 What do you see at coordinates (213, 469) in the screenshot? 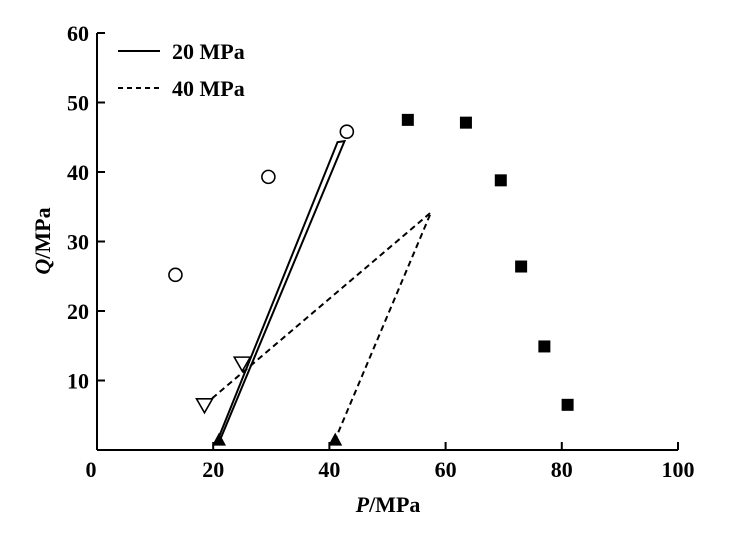
I see `x-tick-label: 20` at bounding box center [213, 469].